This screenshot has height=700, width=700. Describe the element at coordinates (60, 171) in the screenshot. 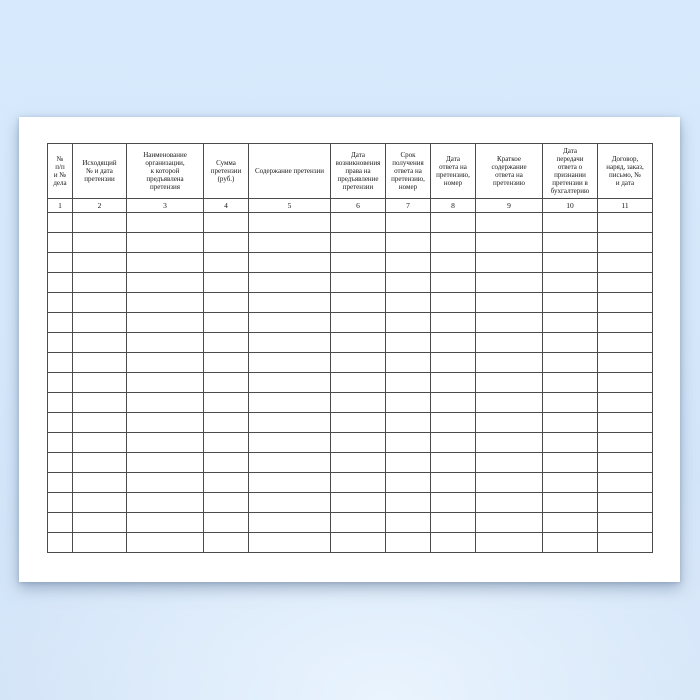

I see `column-header-case-number: № п/п и № дела` at that location.